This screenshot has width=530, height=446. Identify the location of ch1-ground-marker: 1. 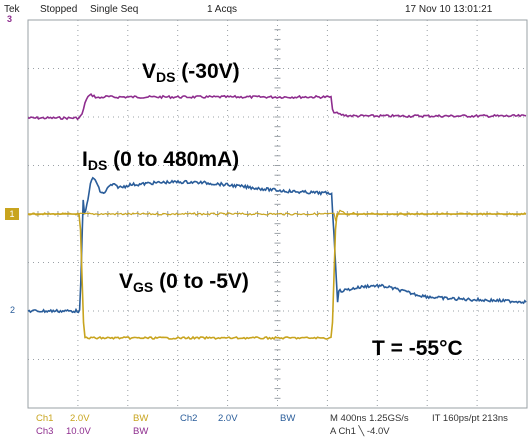
(12, 214).